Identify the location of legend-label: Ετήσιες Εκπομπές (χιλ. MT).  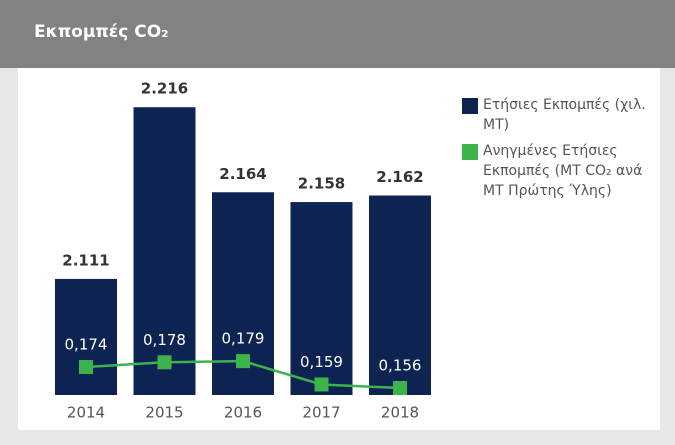
(564, 115).